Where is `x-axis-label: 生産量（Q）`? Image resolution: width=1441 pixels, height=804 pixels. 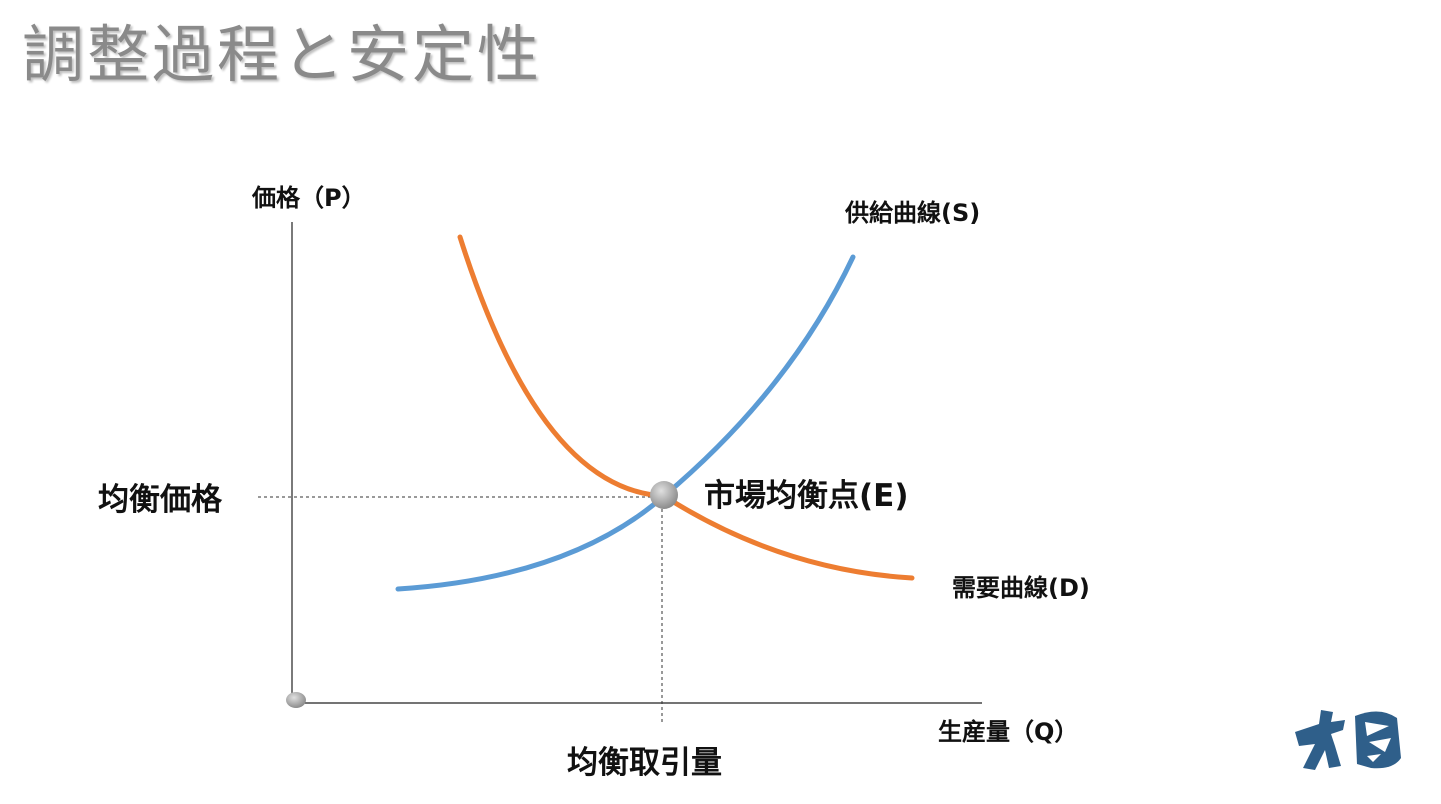 x-axis-label: 生産量（Q） is located at coordinates (1008, 732).